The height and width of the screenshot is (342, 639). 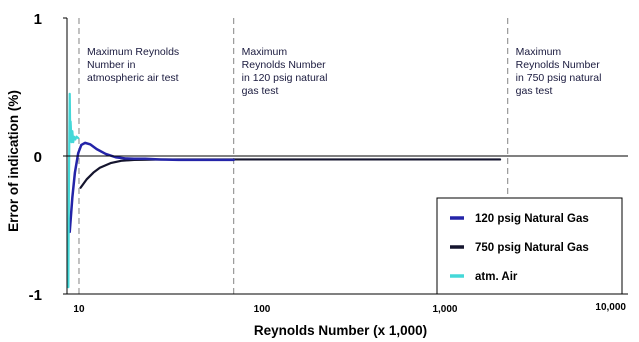 What do you see at coordinates (610, 307) in the screenshot?
I see `x-tick-label: 10,000` at bounding box center [610, 307].